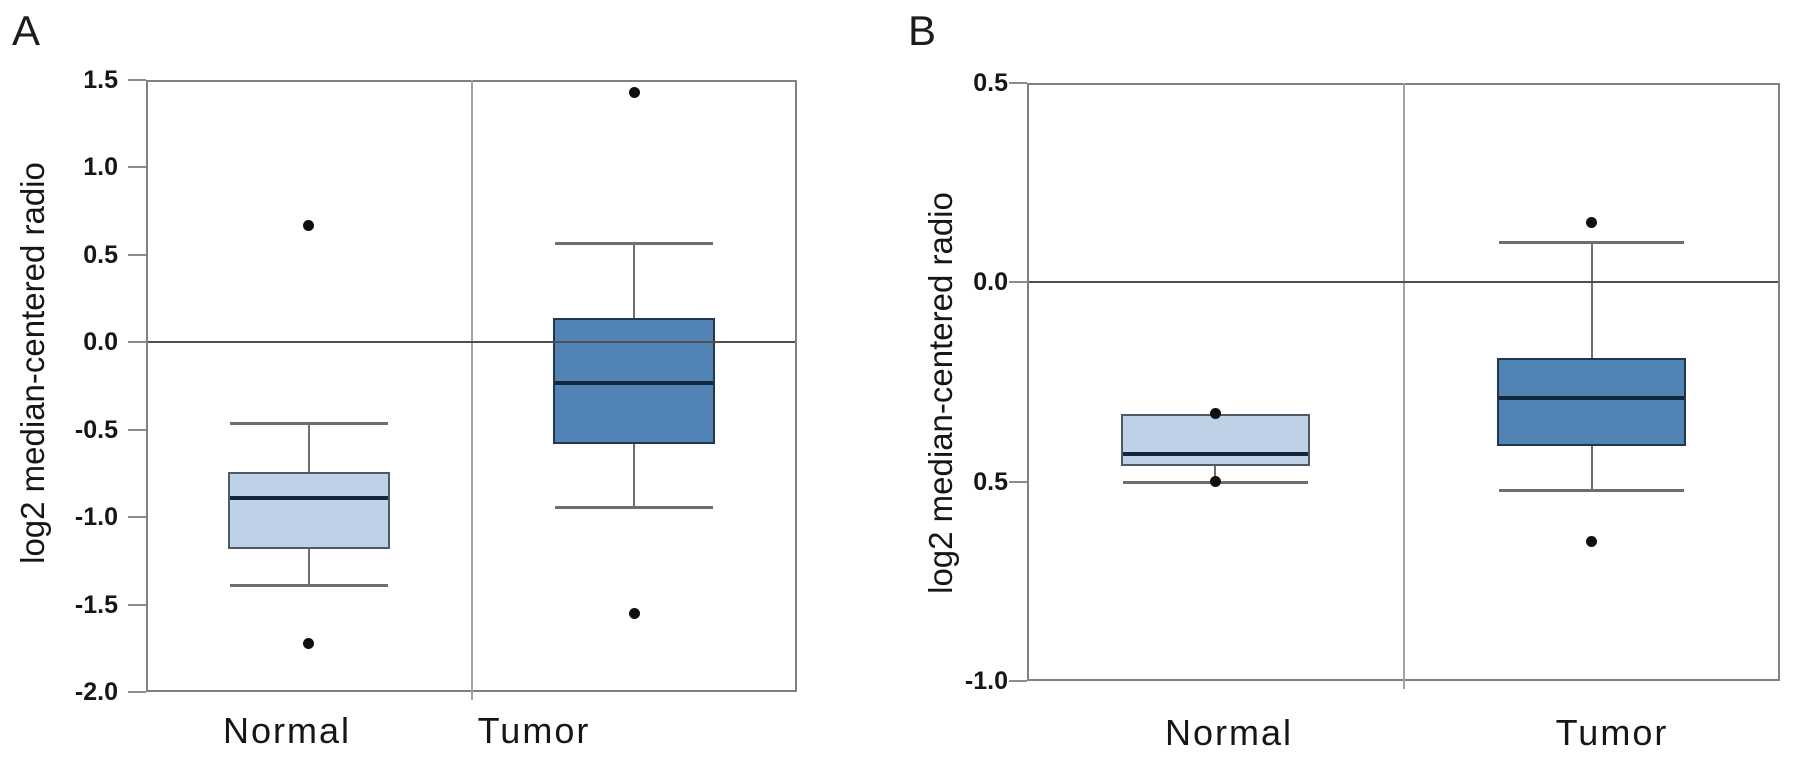 This screenshot has width=1795, height=764. Describe the element at coordinates (1403, 382) in the screenshot. I see `panel-b-divider` at that location.